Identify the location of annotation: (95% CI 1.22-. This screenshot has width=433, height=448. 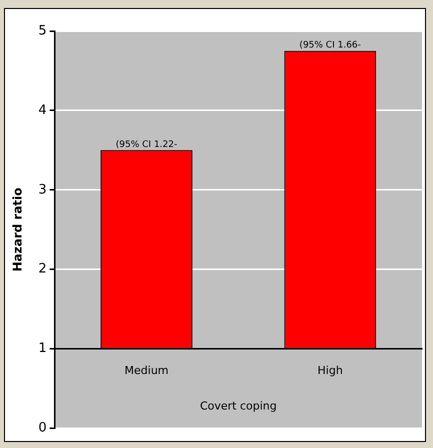
(147, 145).